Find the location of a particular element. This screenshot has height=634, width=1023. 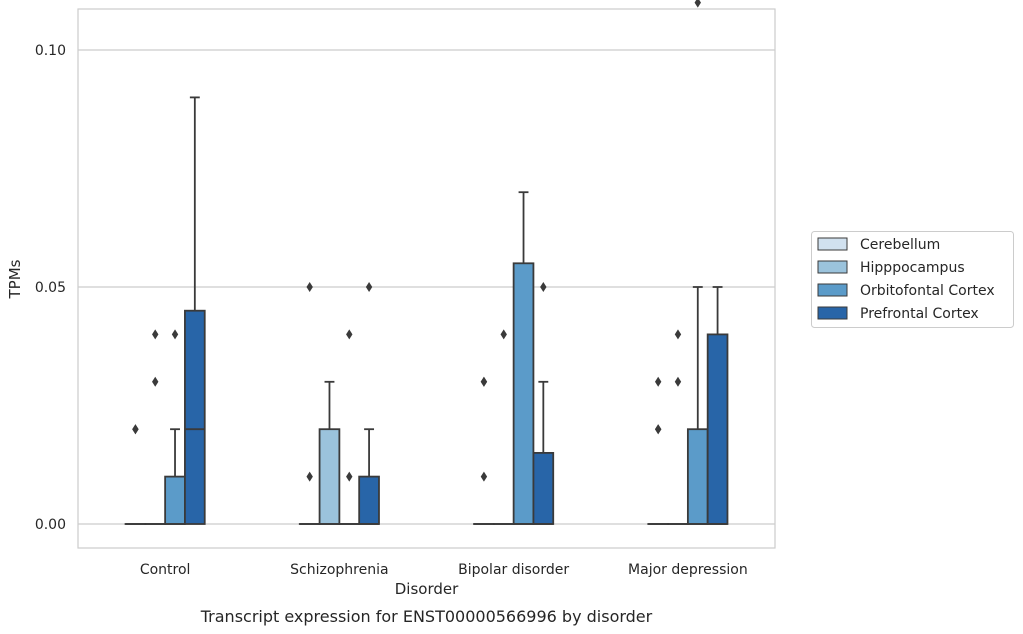

legend-label: Prefrontal Cortex is located at coordinates (919, 314).